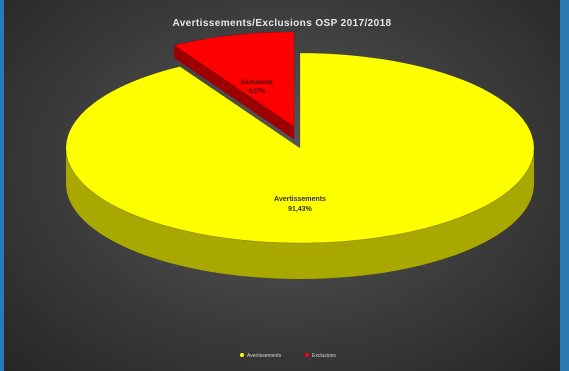  Describe the element at coordinates (242, 355) in the screenshot. I see `legend-marker-avertissements` at that location.